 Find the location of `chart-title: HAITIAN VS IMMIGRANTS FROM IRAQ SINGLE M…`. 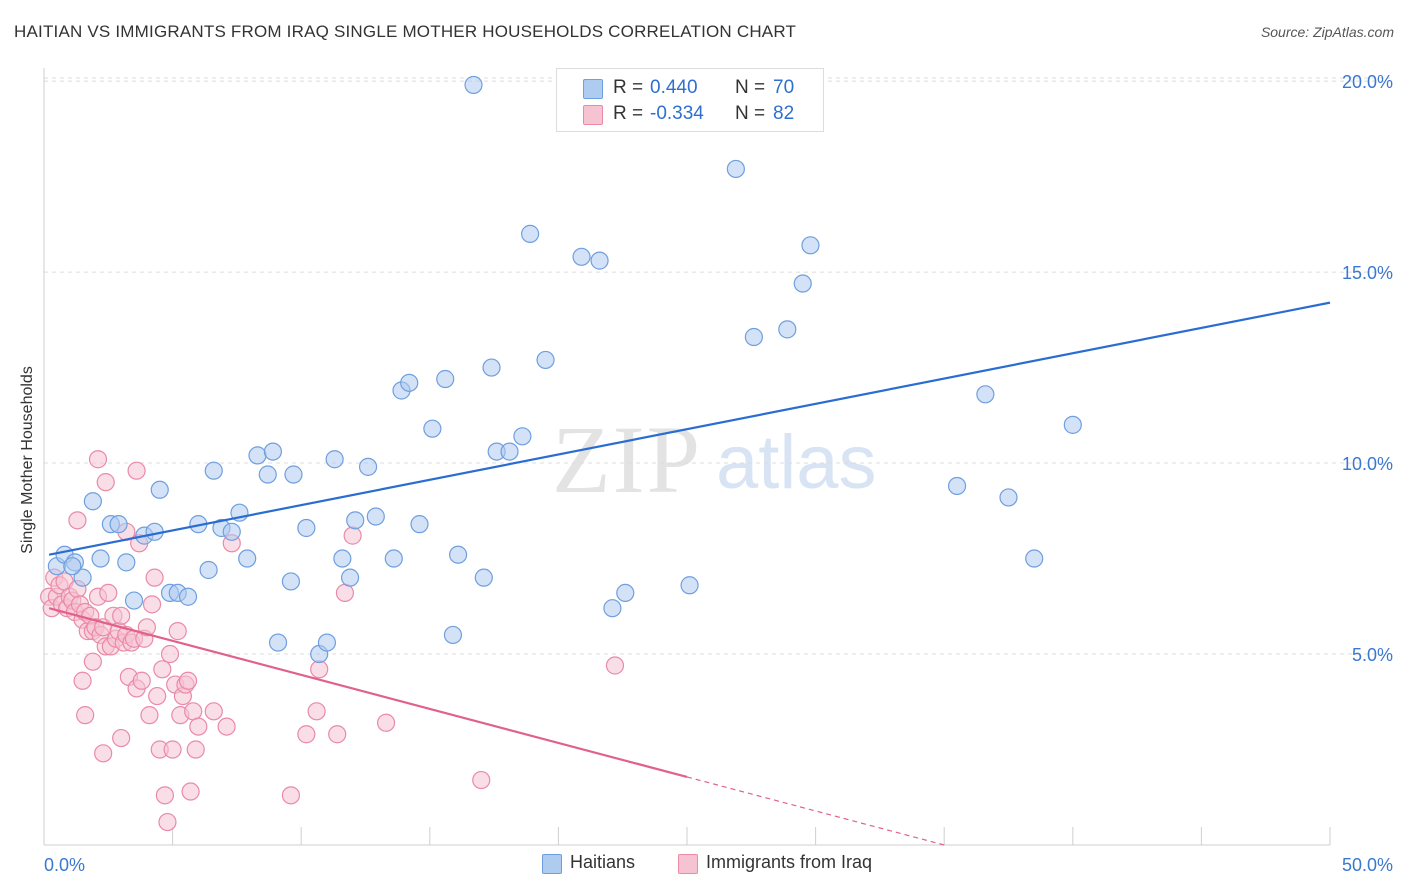

chart-title: HAITIAN VS IMMIGRANTS FROM IRAQ SINGLE M… is located at coordinates (405, 31).